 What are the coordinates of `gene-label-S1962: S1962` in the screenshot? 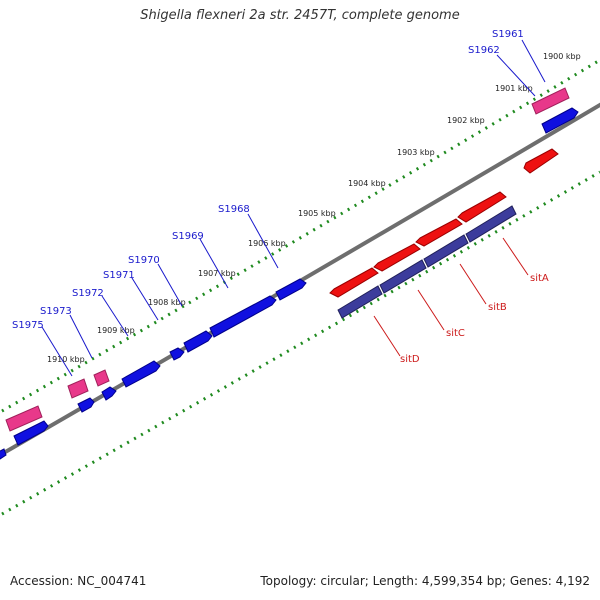 It's located at (484, 50).